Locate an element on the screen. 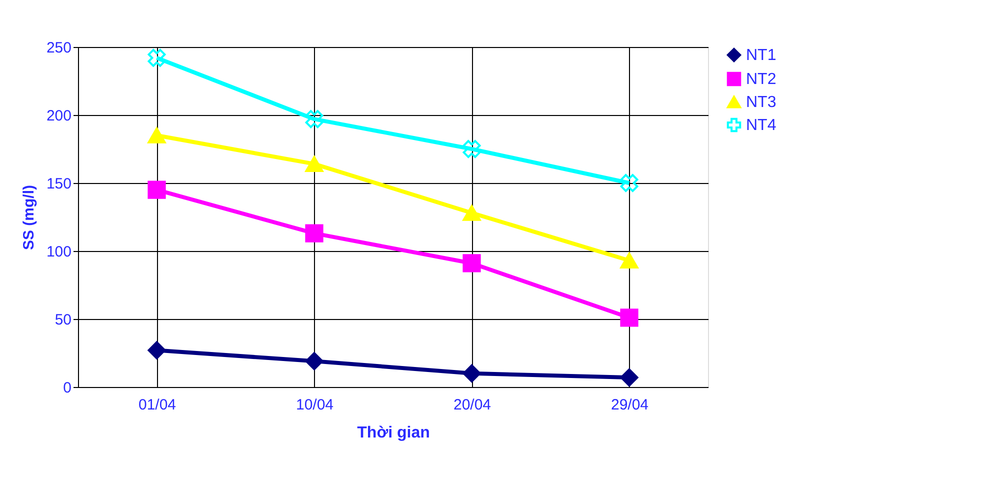 The image size is (996, 504). x-tick-label: 10/04 is located at coordinates (315, 405).